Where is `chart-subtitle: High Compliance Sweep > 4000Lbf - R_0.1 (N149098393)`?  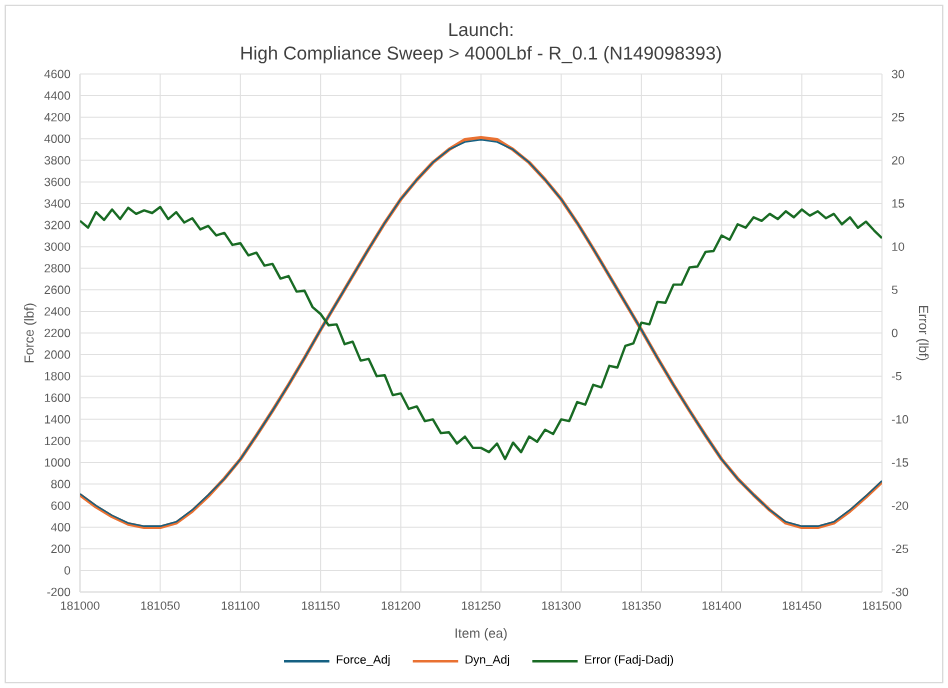
chart-subtitle: High Compliance Sweep > 4000Lbf - R_0.1 (N149098393) is located at coordinates (481, 55).